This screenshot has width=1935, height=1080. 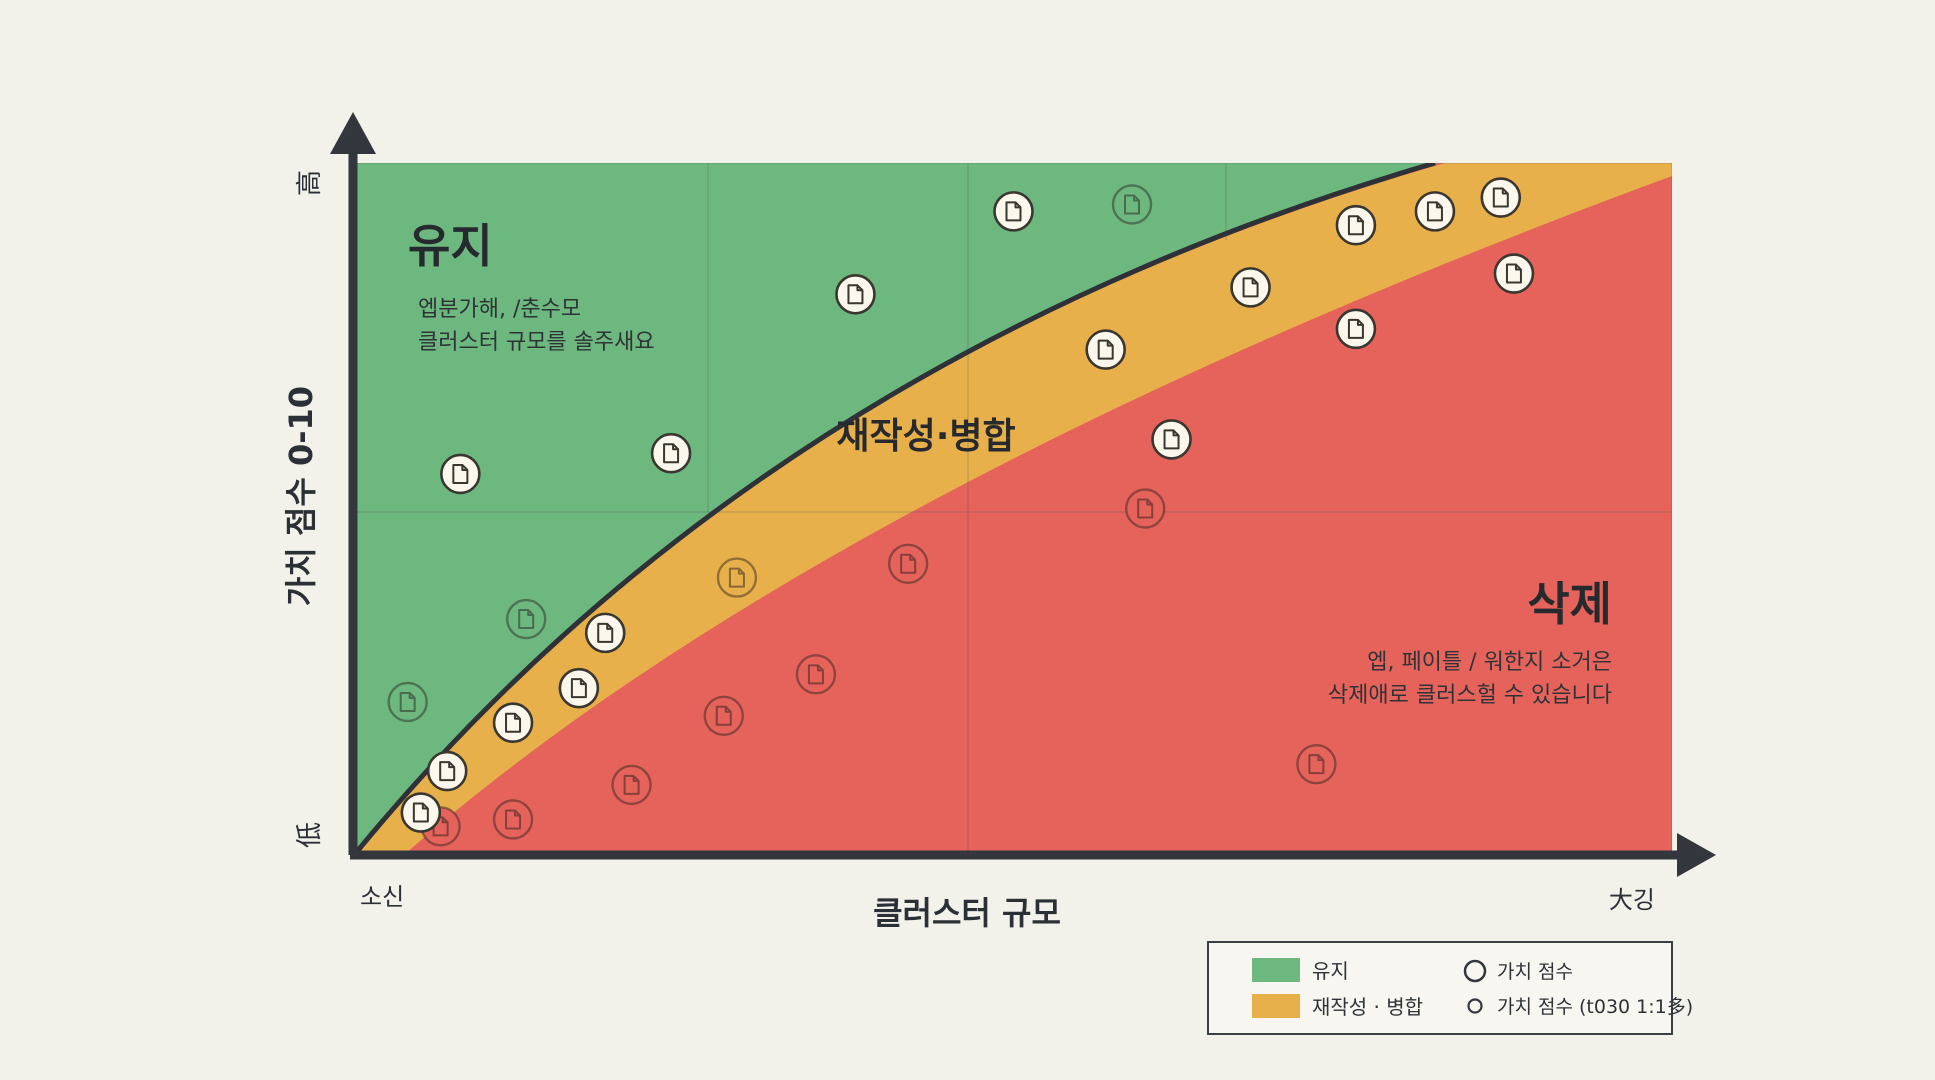 What do you see at coordinates (450, 246) in the screenshot?
I see `region-label-keep: 유지` at bounding box center [450, 246].